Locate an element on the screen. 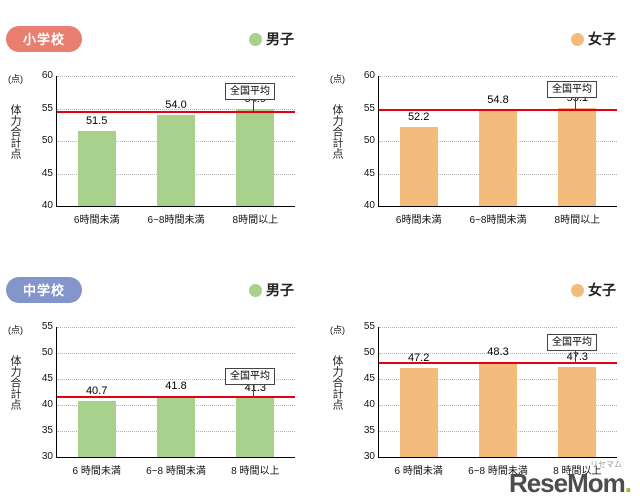  x-category-label: 6時間未満 is located at coordinates (418, 220).